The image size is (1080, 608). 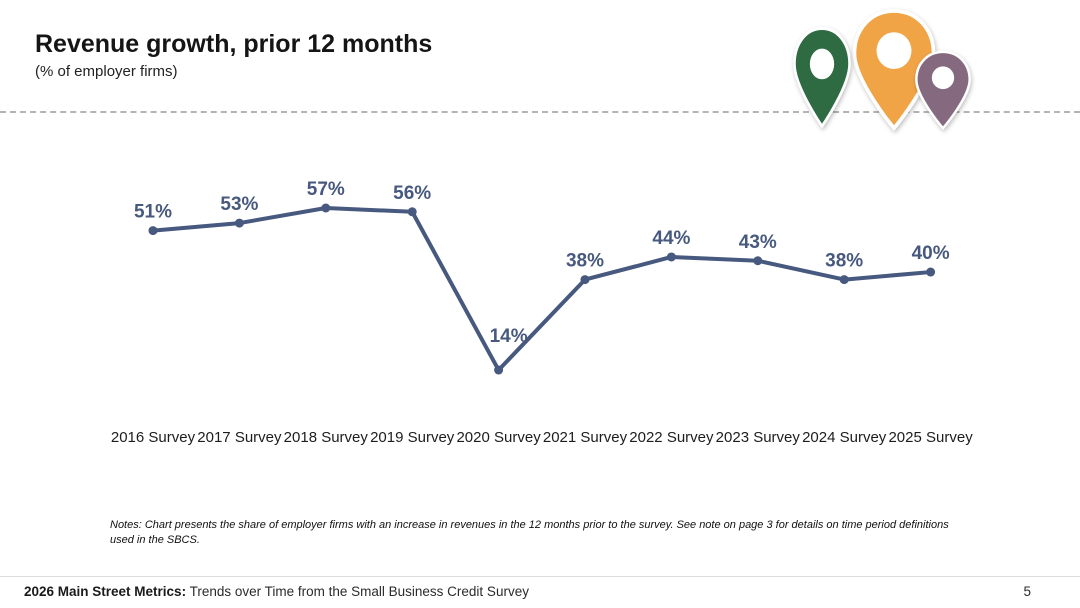 What do you see at coordinates (671, 238) in the screenshot?
I see `chart-point-label: 44%` at bounding box center [671, 238].